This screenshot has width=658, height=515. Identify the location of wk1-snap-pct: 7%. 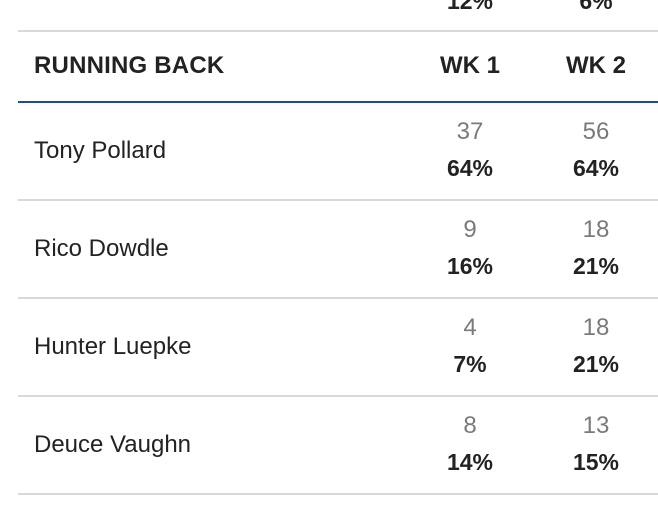
(470, 364).